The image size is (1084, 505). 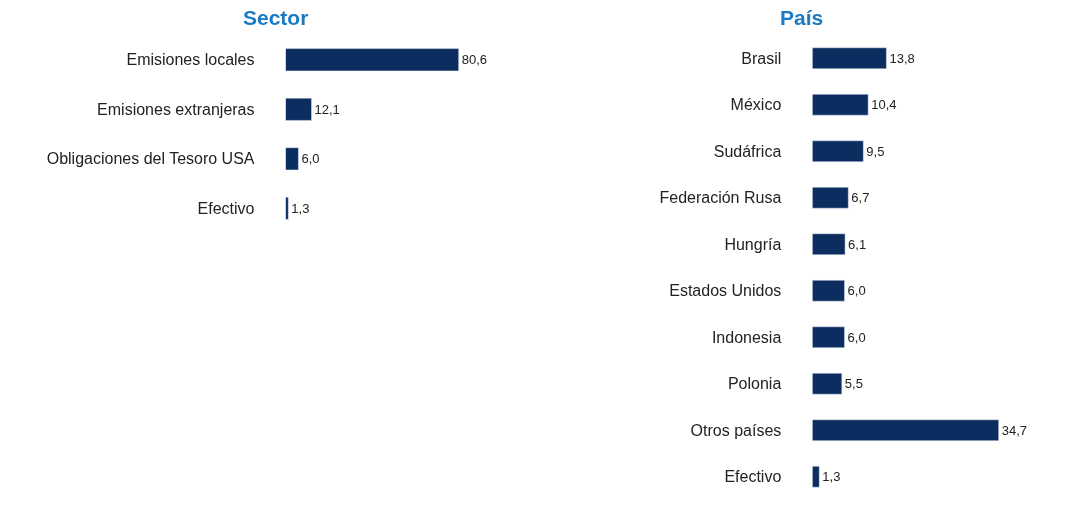 I want to click on data-label: 6,7, so click(x=860, y=198).